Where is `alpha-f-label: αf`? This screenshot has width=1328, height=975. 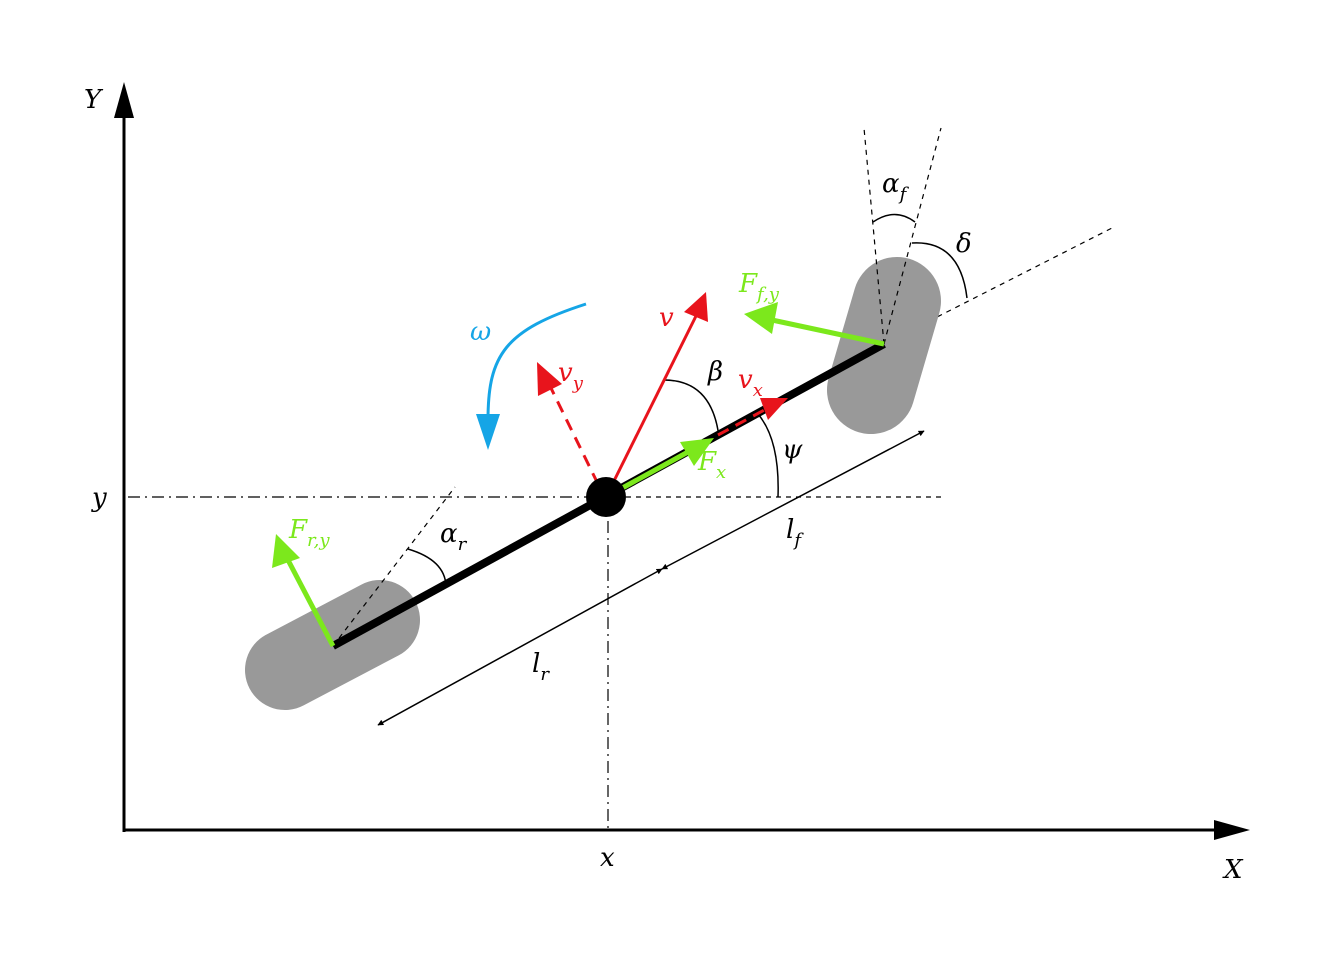
alpha-f-label: αf is located at coordinates (896, 187).